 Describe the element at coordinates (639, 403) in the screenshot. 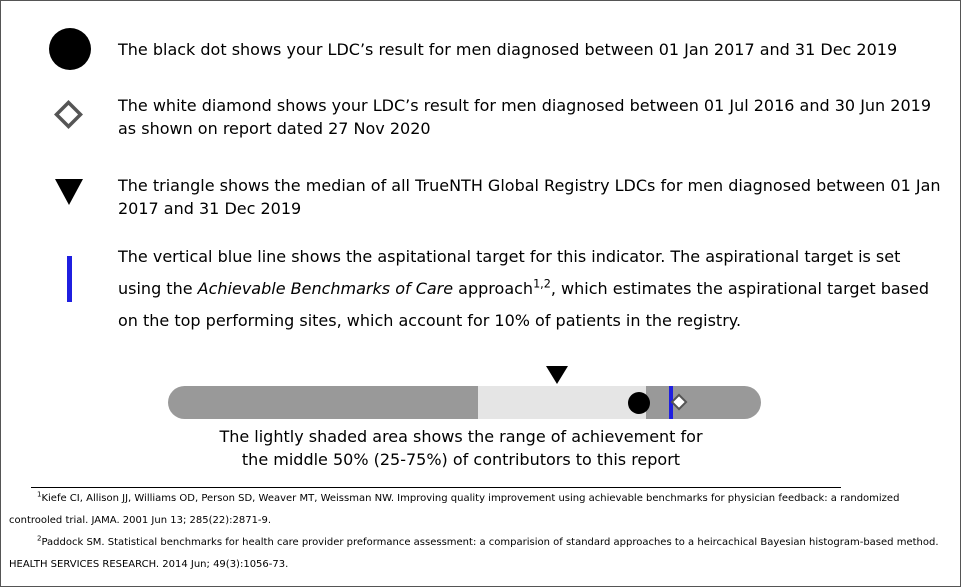

I see `result-dot` at that location.